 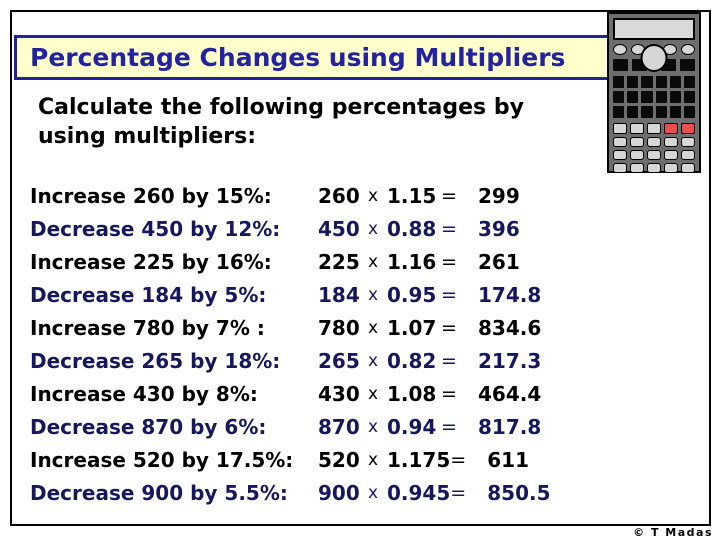 What do you see at coordinates (519, 492) in the screenshot?
I see `row-result: 850.5` at bounding box center [519, 492].